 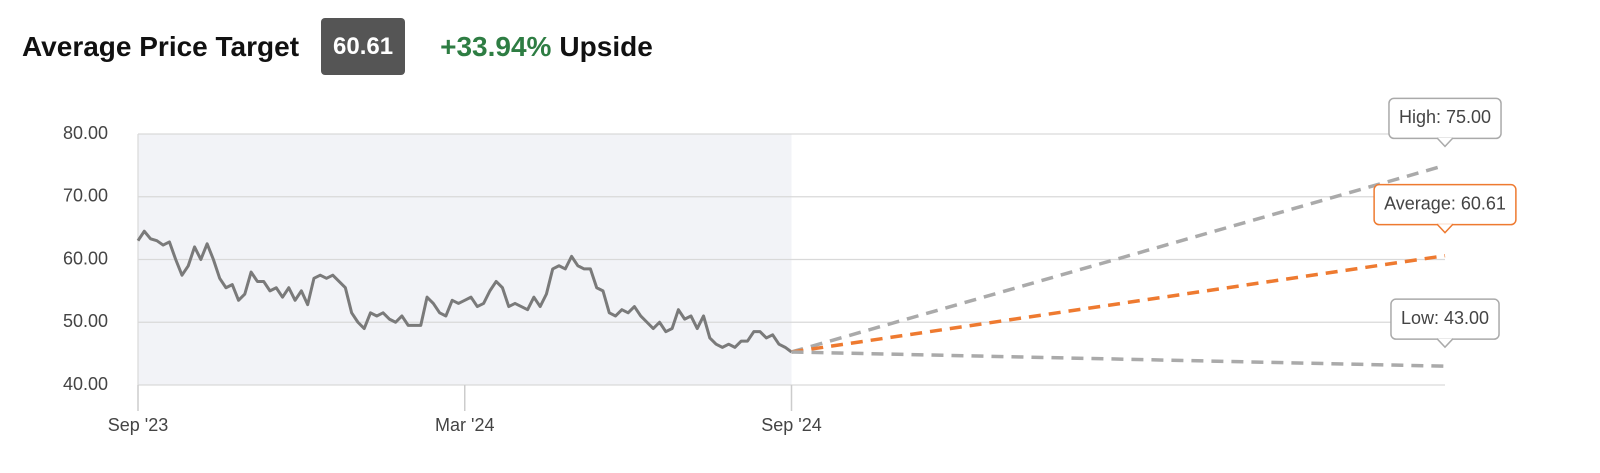 I want to click on y-tick-label: 70.00, so click(x=85, y=196).